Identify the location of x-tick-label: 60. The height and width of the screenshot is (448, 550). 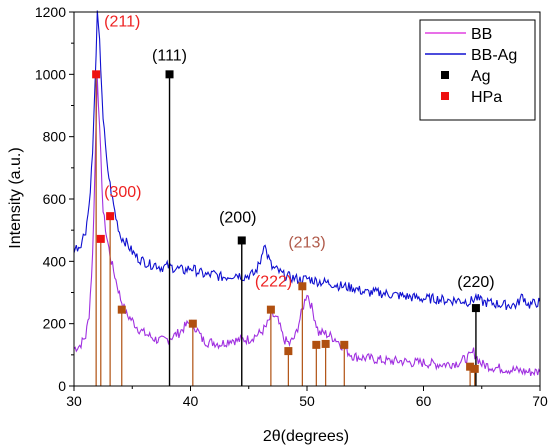
(424, 401).